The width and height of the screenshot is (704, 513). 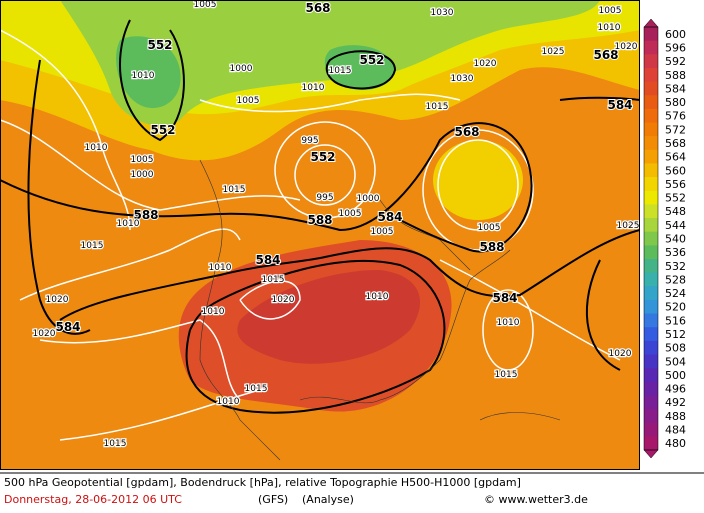 I want to click on colorbar-label: 480, so click(x=675, y=443).